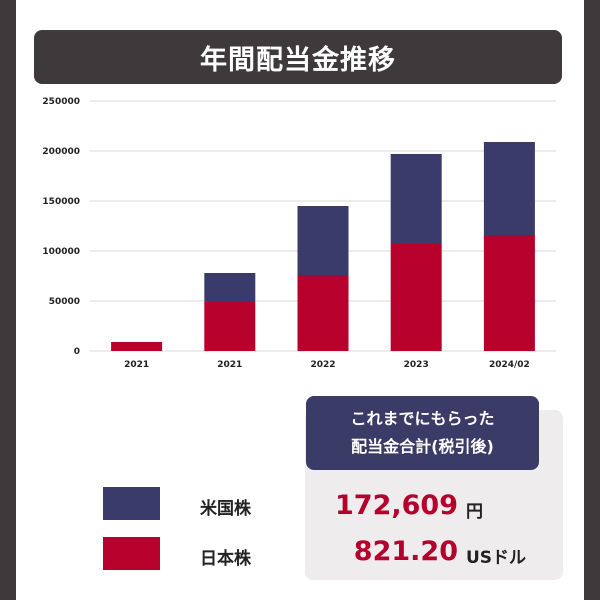  Describe the element at coordinates (422, 433) in the screenshot. I see `summary-heading: これまでにもらった 配当金合計(税引後)` at that location.